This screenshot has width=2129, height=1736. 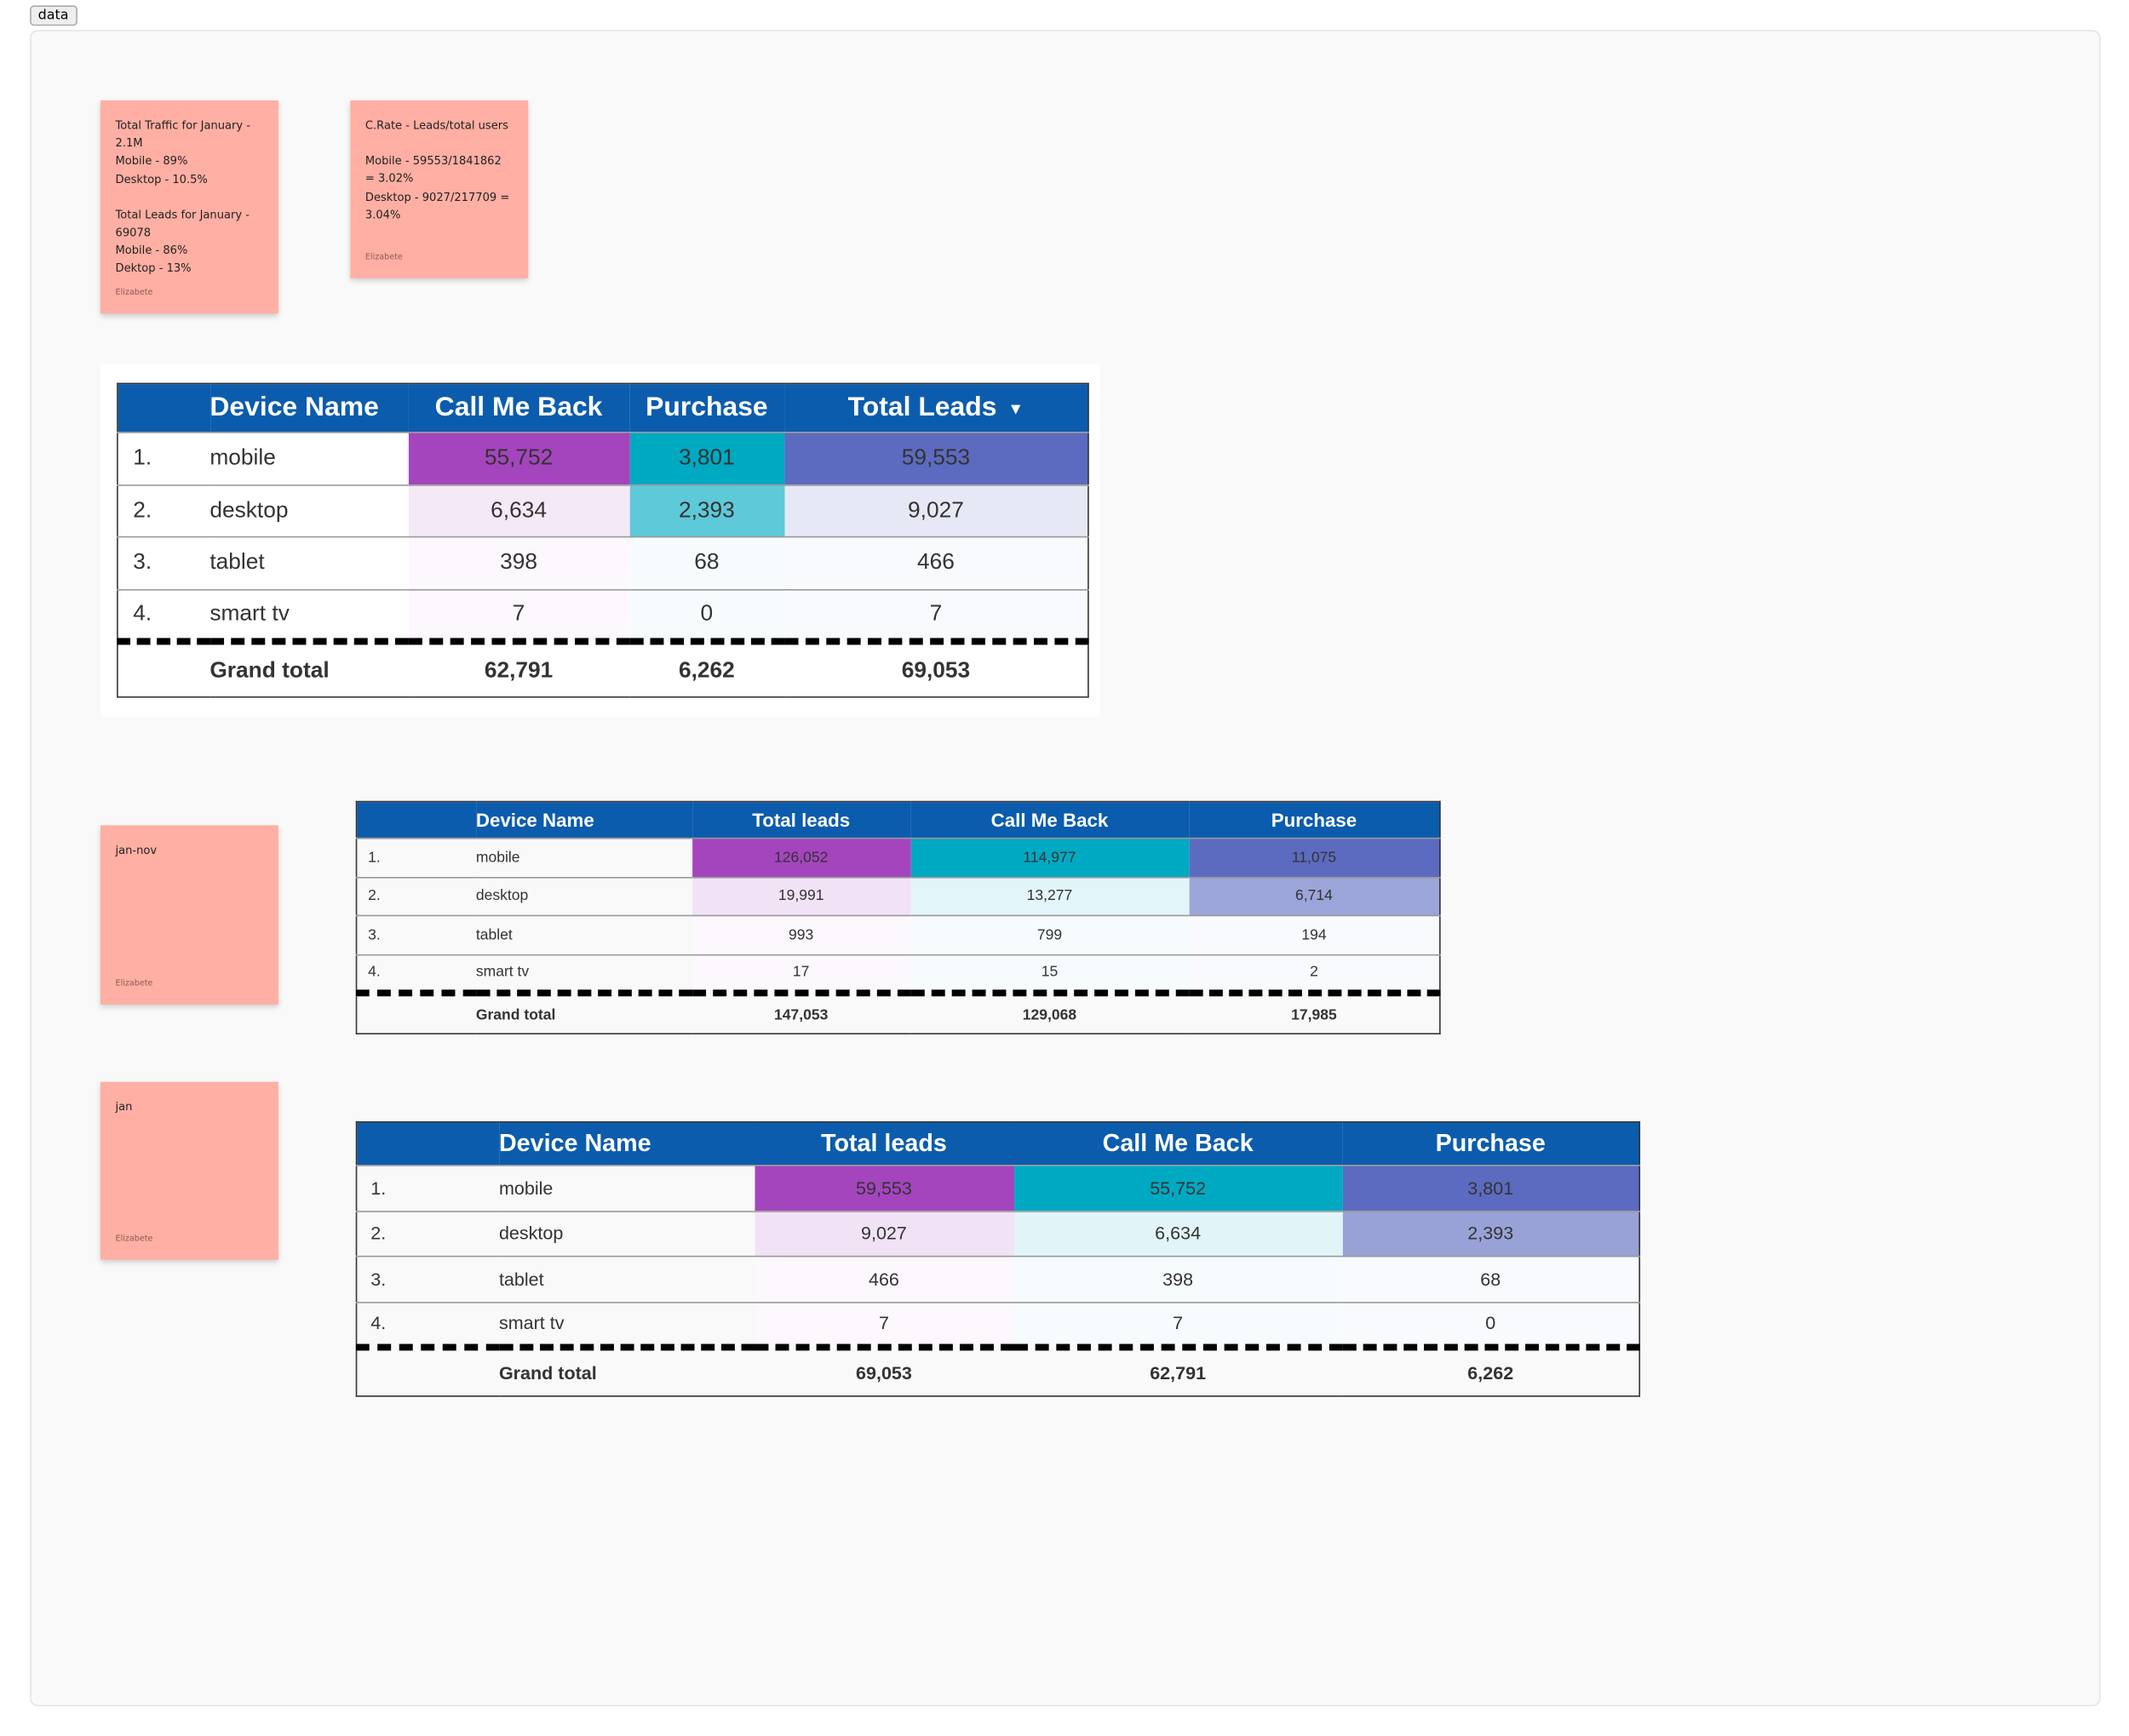 I want to click on note-line: Mobile - 59553/1841862 = 3.02%, so click(x=433, y=169).